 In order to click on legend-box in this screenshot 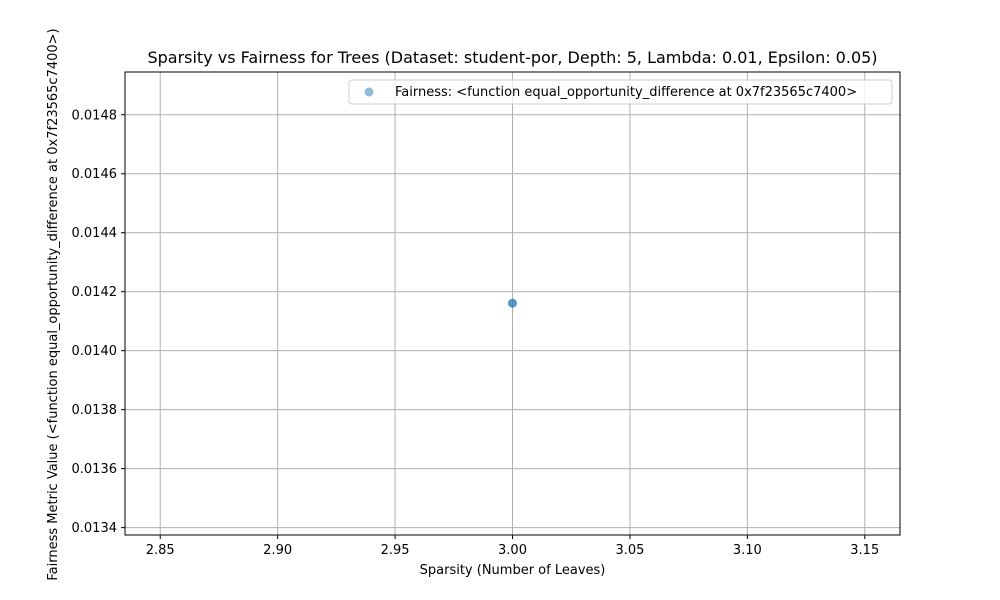, I will do `click(620, 92)`.